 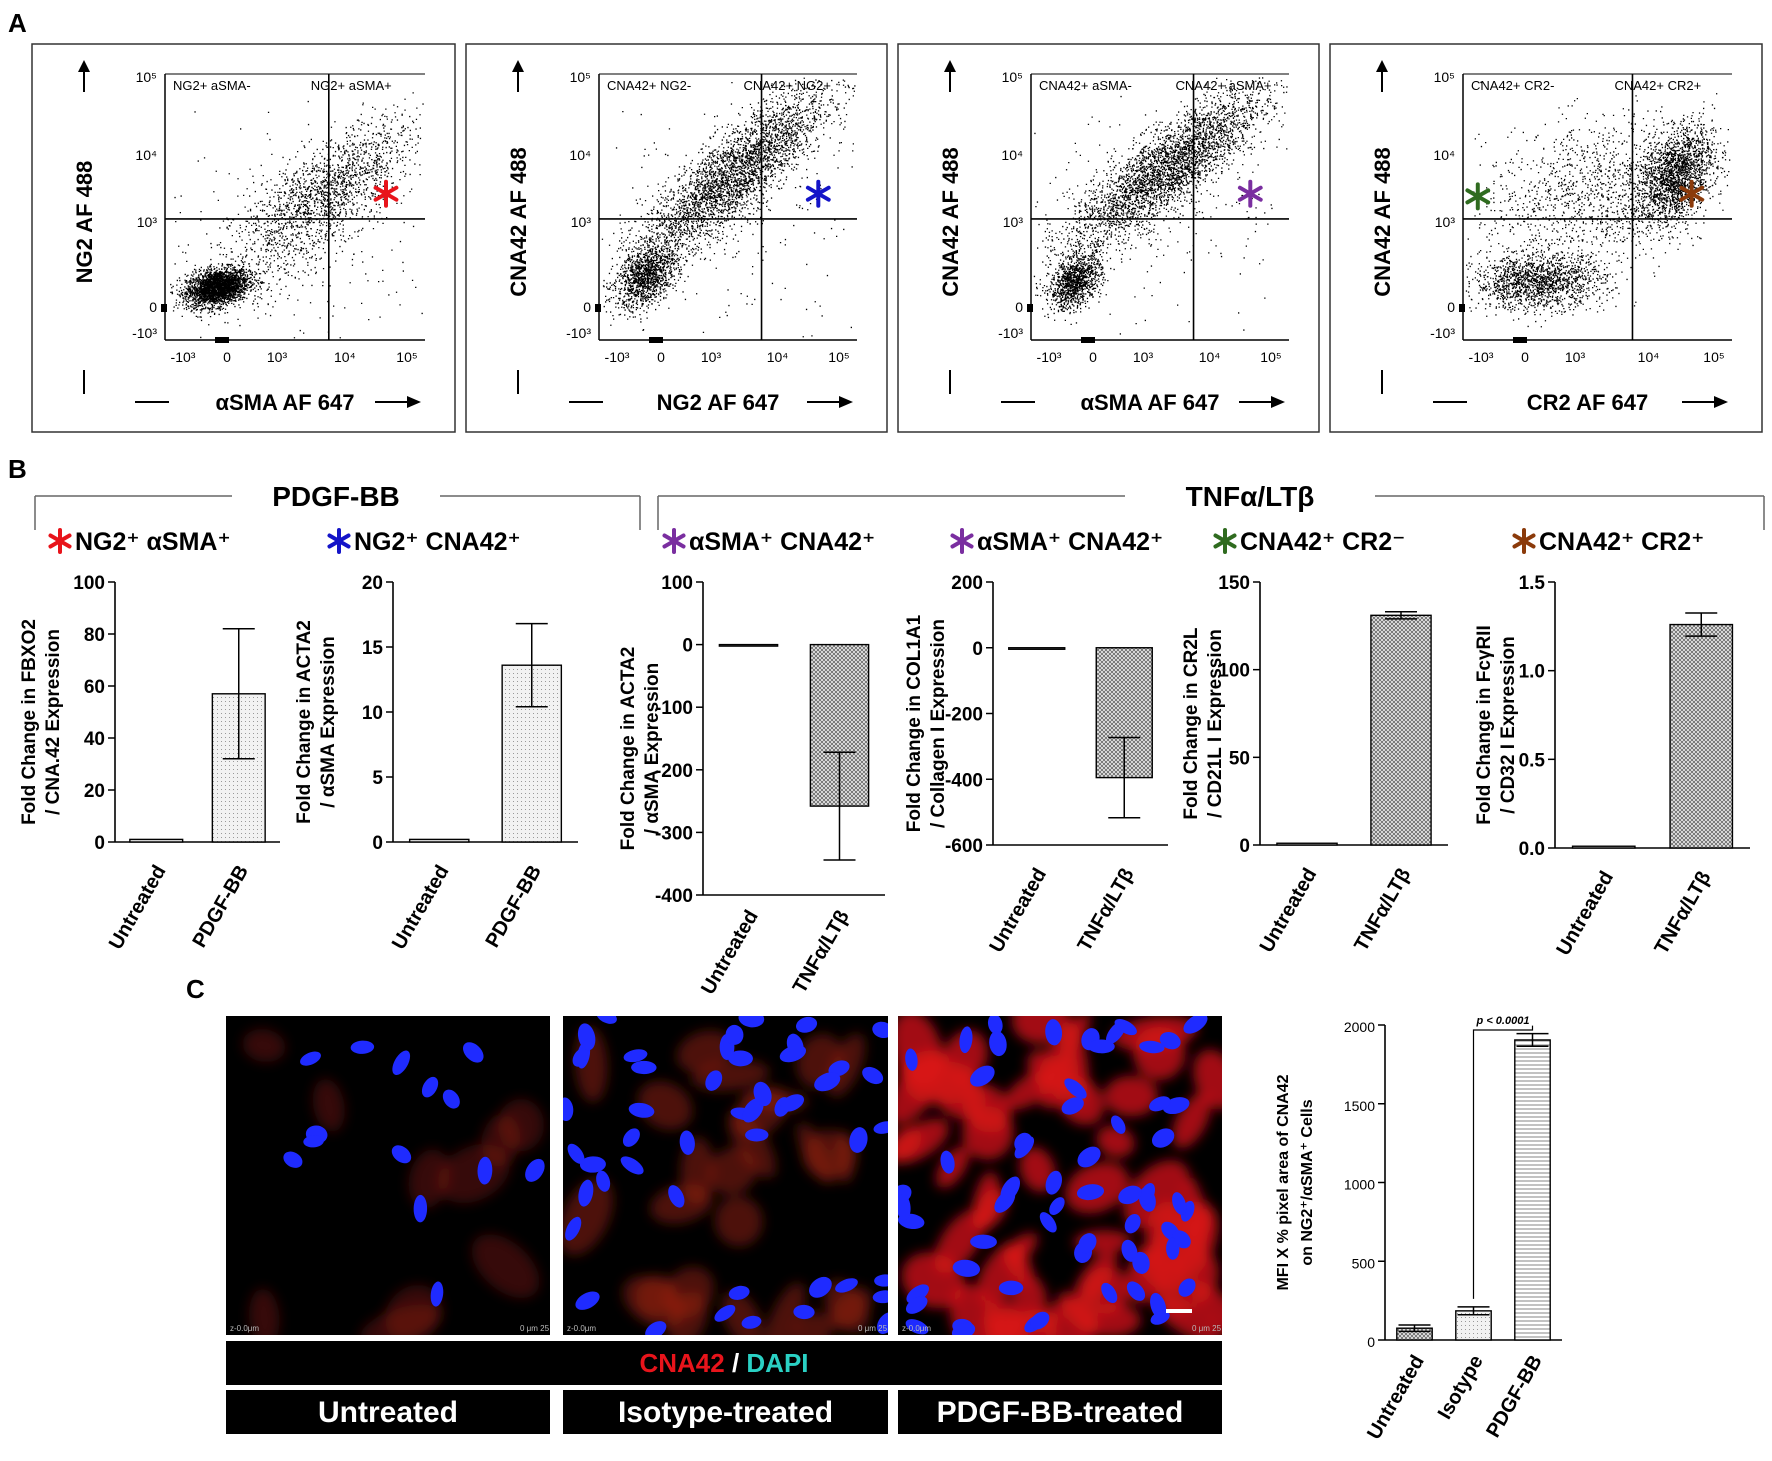 I want to click on flow-x-axis-title: NG2 AF 647, so click(x=718, y=402).